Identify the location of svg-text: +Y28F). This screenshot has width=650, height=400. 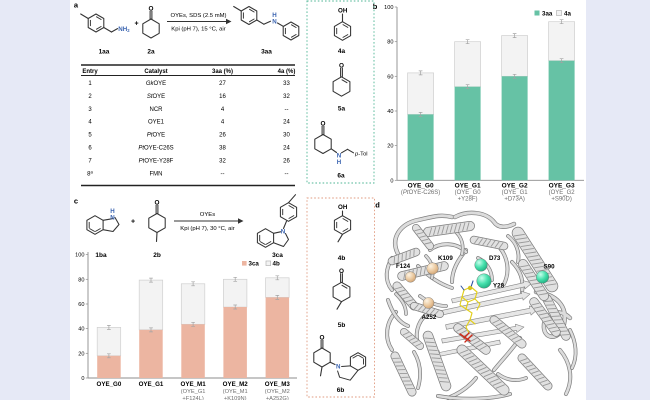
(468, 199).